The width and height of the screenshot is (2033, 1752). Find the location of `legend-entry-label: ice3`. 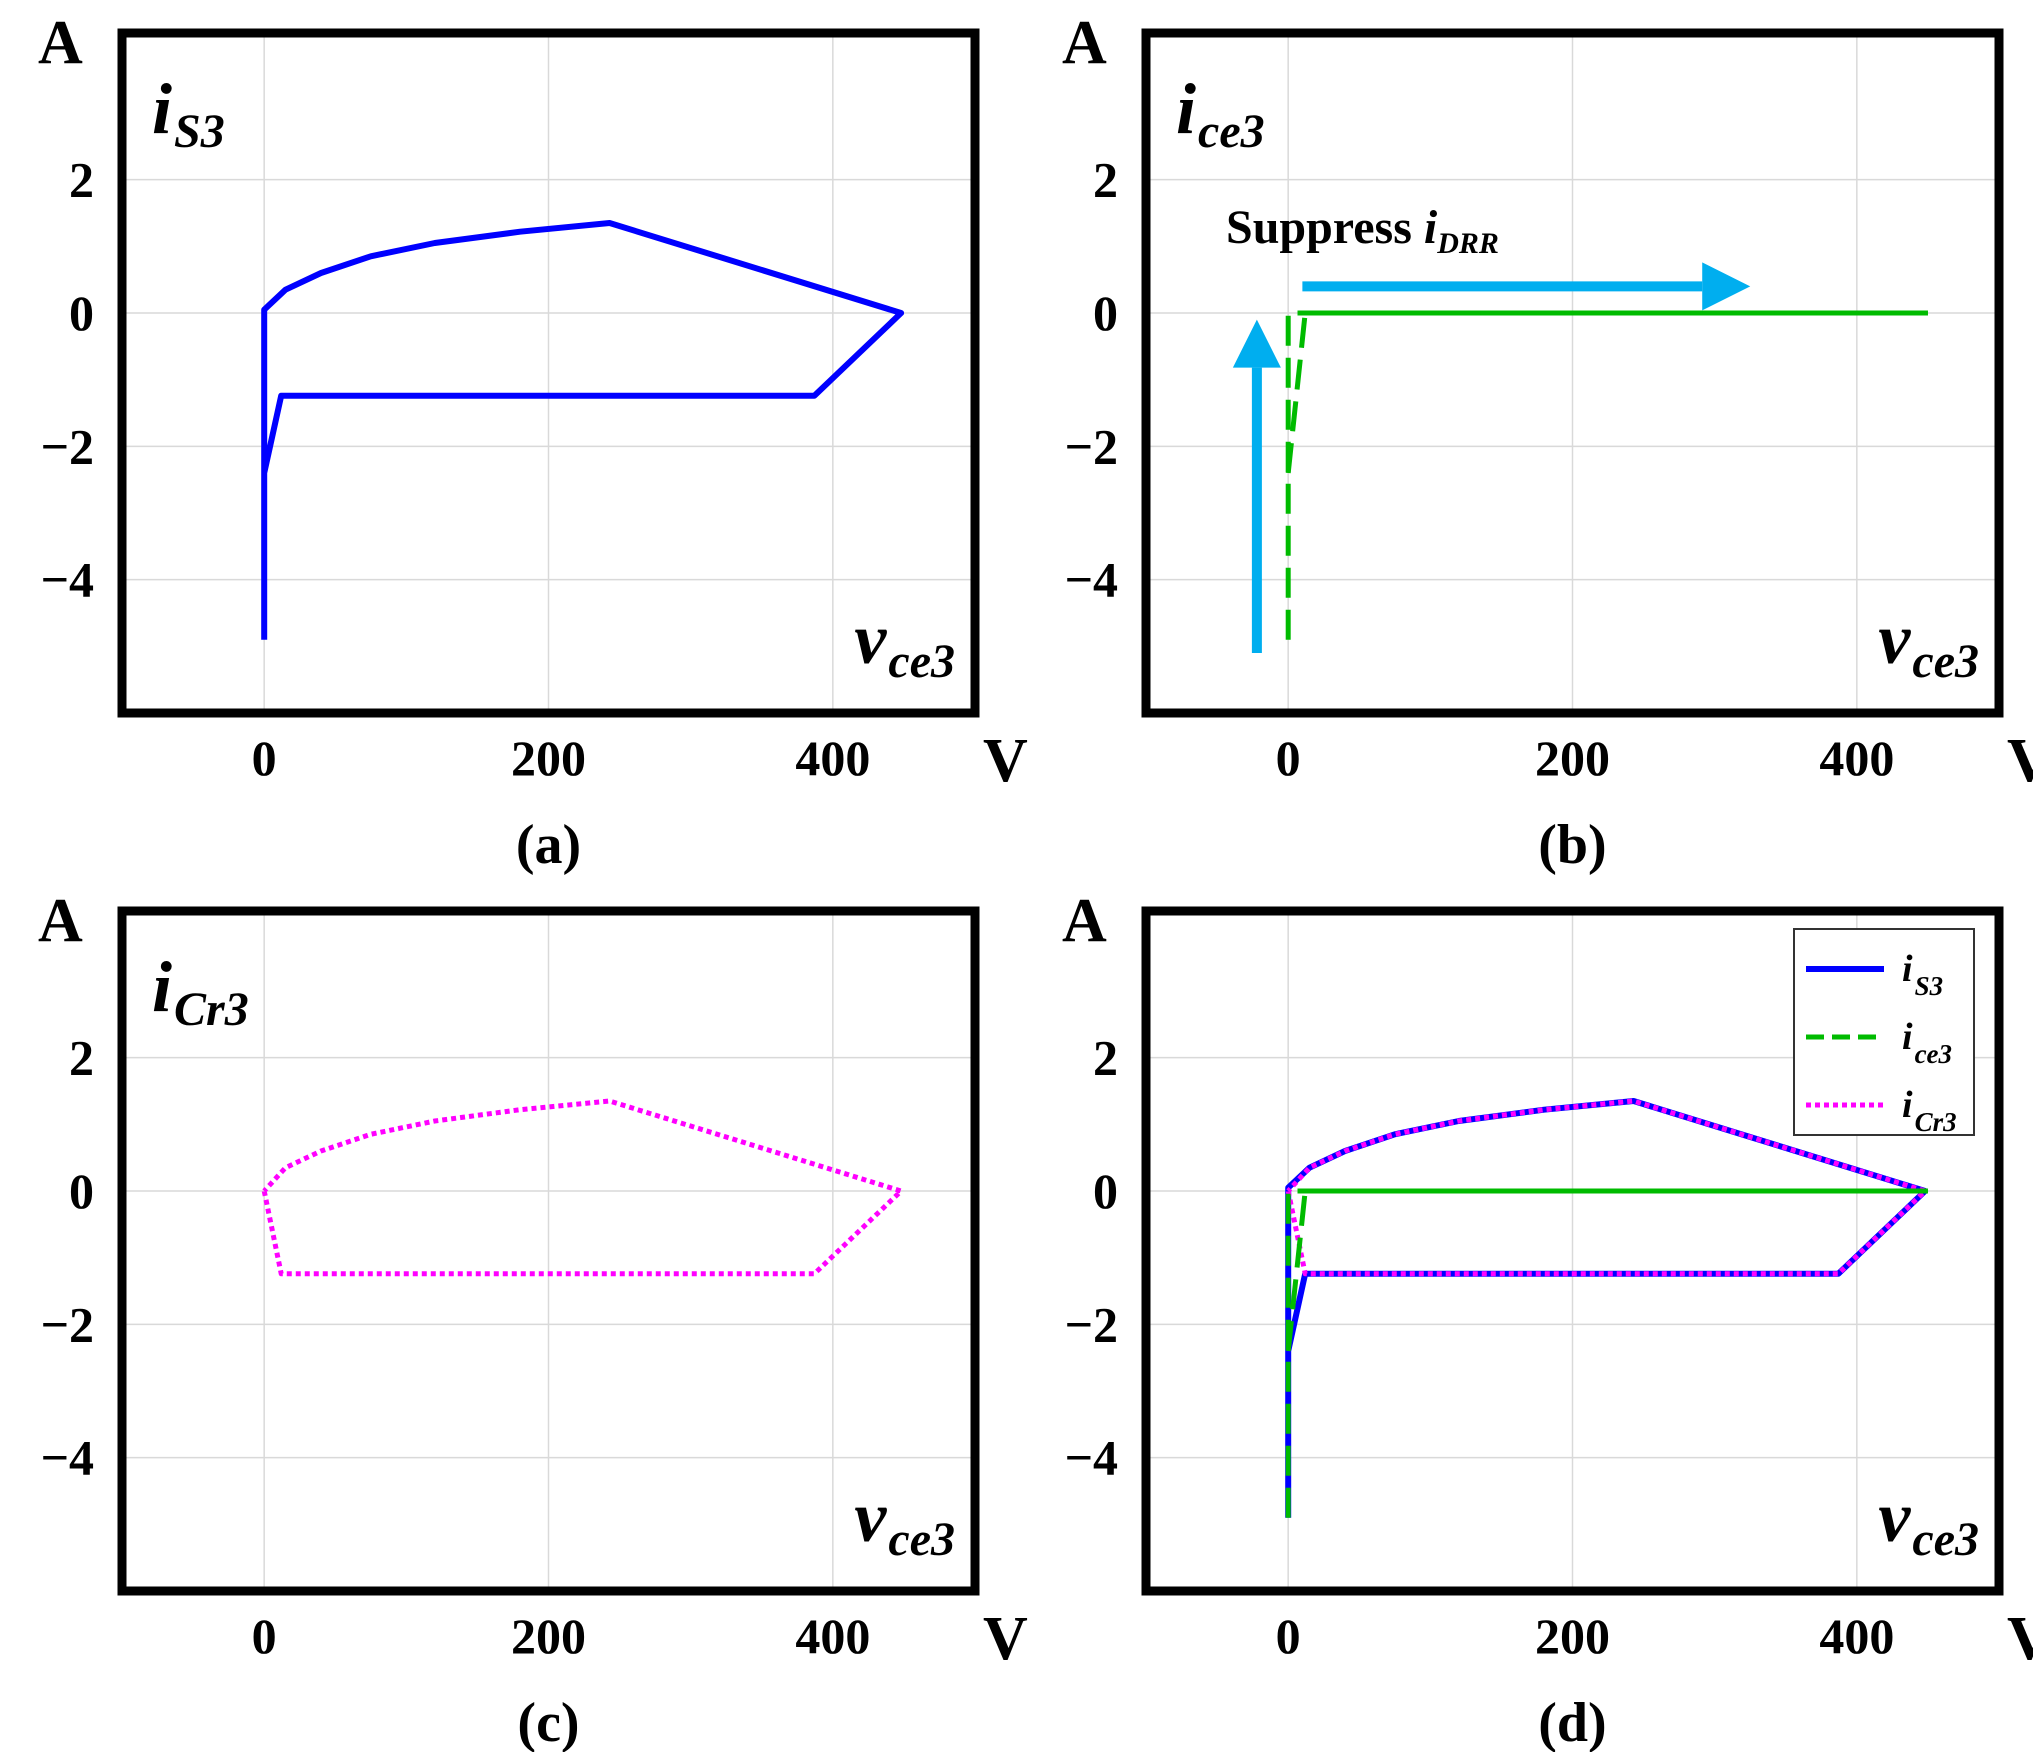

legend-entry-label: ice3 is located at coordinates (1927, 1042).